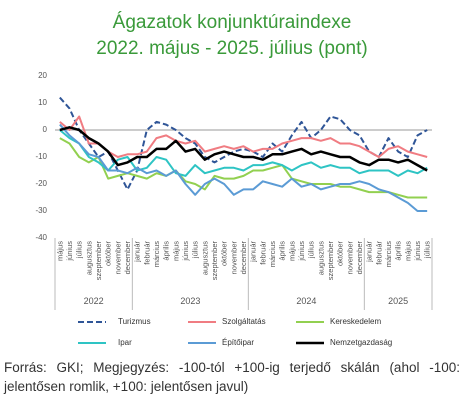 The height and width of the screenshot is (411, 464). I want to click on legend-label: Szolgáltatás, so click(244, 321).